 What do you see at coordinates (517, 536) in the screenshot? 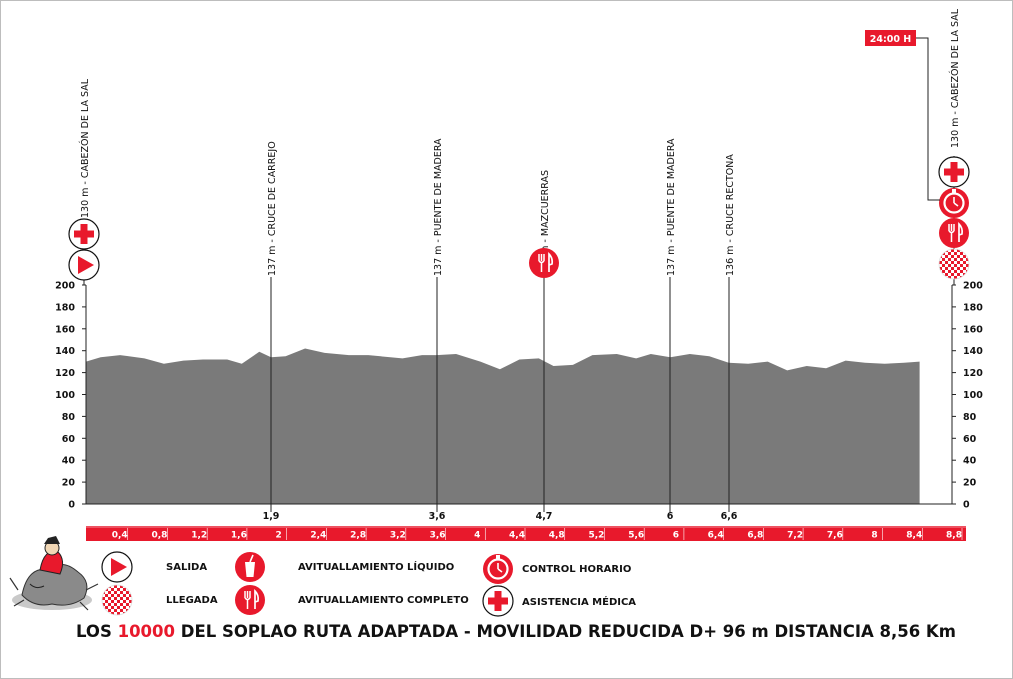
I see `distance-tick-label: 4,4` at bounding box center [517, 536].